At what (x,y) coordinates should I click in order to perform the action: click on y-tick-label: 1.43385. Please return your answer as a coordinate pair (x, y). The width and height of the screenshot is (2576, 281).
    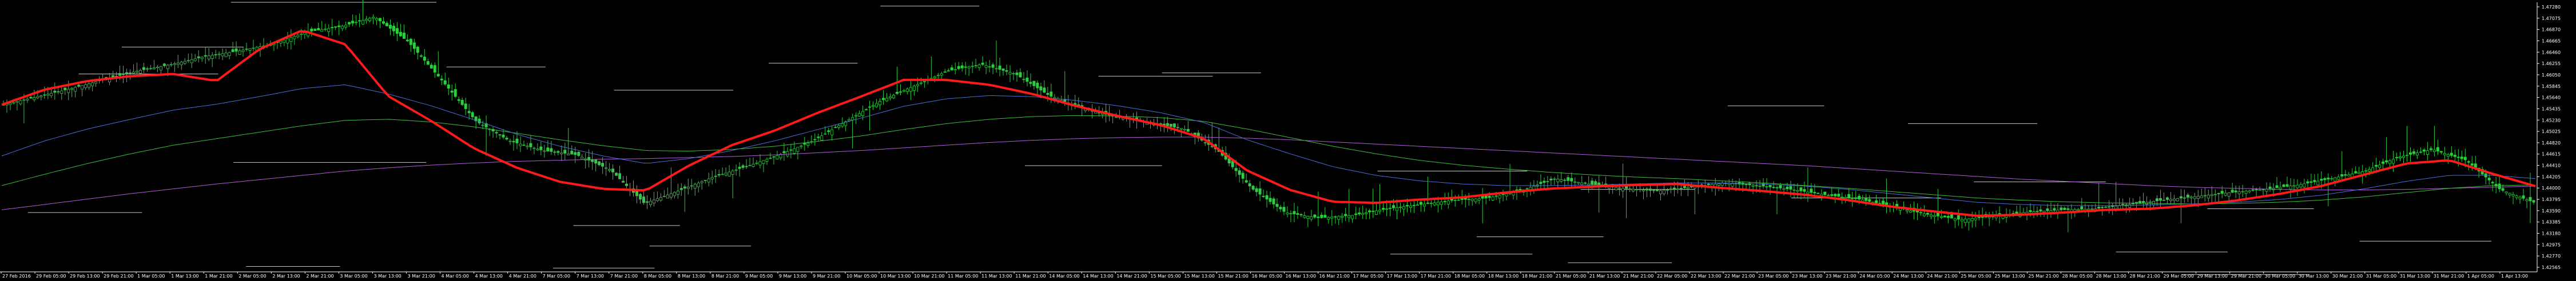
    Looking at the image, I should click on (2551, 222).